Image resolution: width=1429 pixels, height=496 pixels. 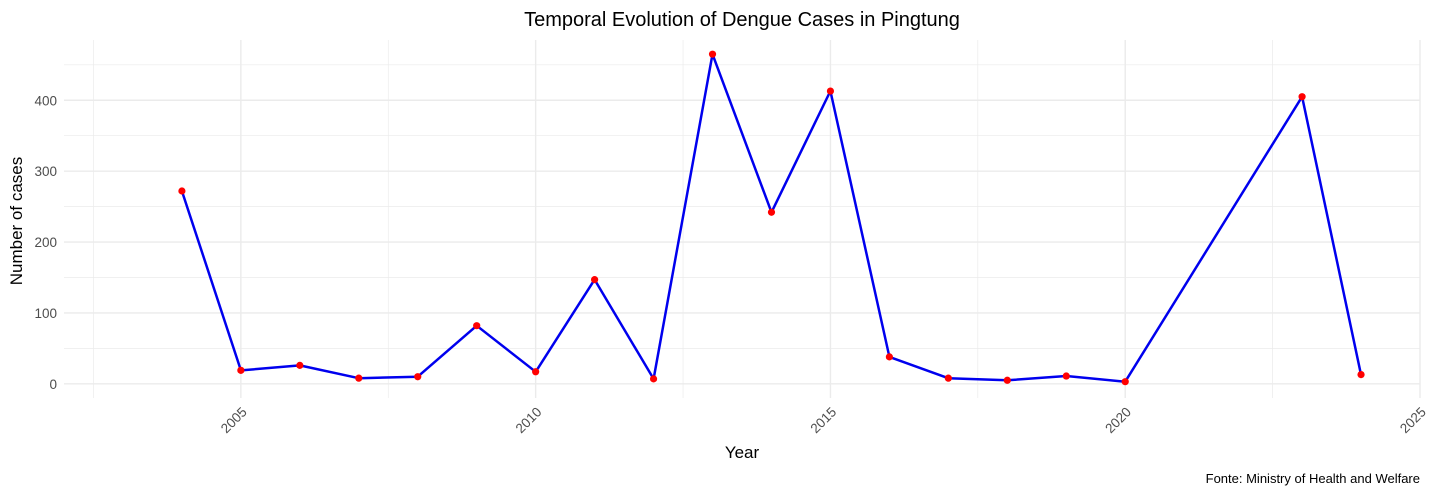 I want to click on x-tick-label: 2020, so click(x=1118, y=420).